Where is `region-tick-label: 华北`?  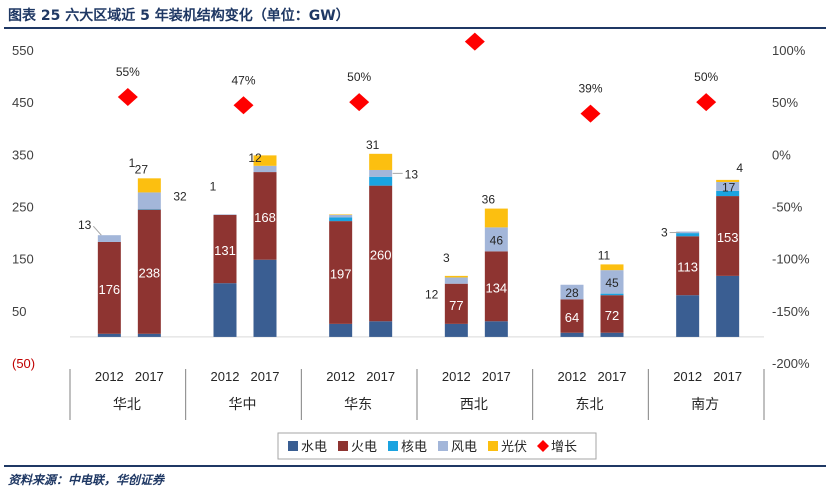 region-tick-label: 华北 is located at coordinates (127, 405).